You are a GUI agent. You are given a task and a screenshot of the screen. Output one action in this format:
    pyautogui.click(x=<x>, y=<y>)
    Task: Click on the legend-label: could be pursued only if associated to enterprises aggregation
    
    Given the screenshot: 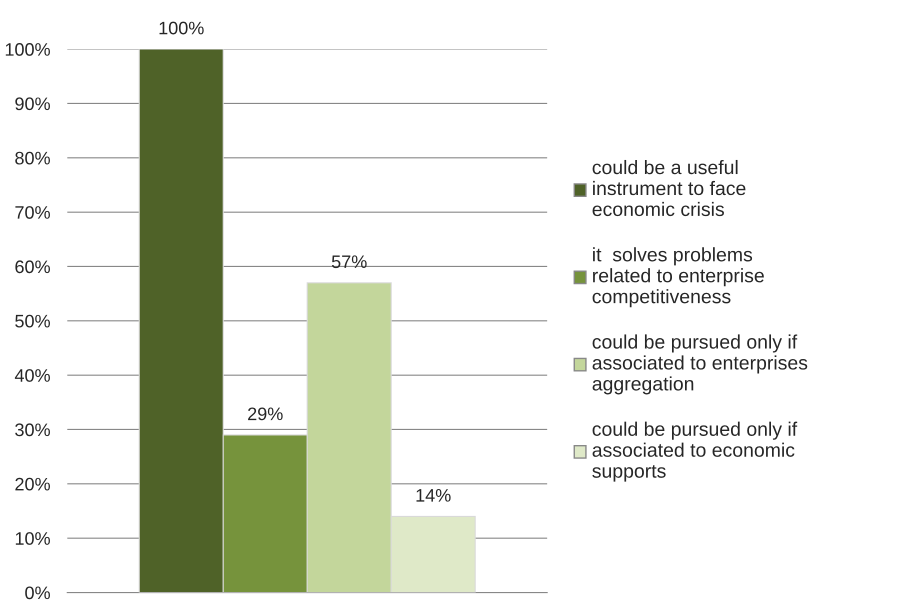 What is the action you would take?
    pyautogui.click(x=700, y=364)
    